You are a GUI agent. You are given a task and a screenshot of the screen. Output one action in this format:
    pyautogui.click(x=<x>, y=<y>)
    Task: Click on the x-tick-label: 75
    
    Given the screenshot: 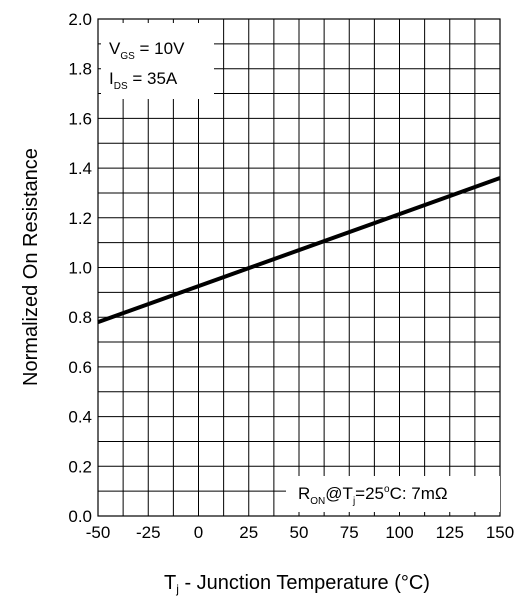 What is the action you would take?
    pyautogui.click(x=349, y=532)
    